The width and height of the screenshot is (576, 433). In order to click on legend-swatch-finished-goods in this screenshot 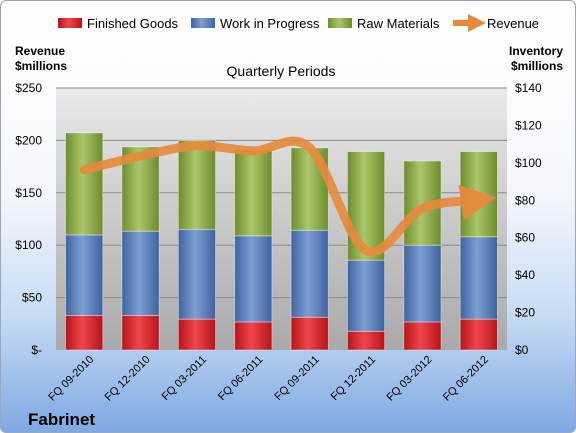, I will do `click(70, 23)`.